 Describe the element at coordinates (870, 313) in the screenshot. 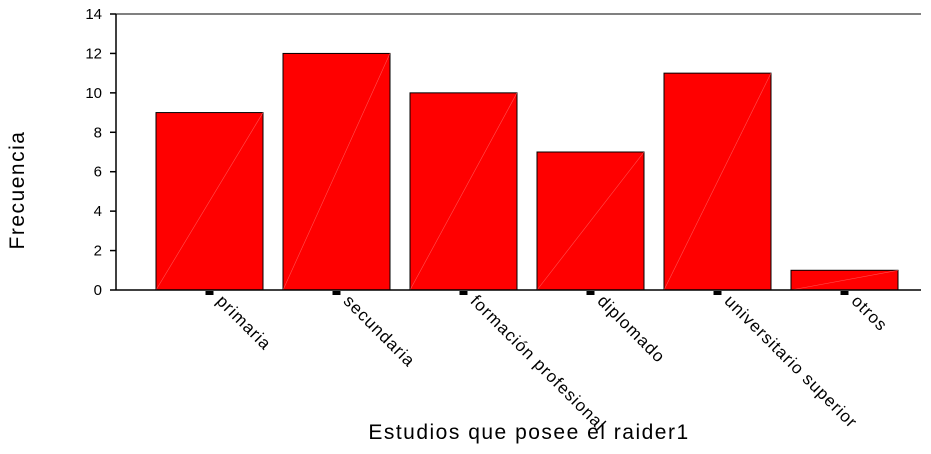

I see `x-tick-label: otros` at that location.